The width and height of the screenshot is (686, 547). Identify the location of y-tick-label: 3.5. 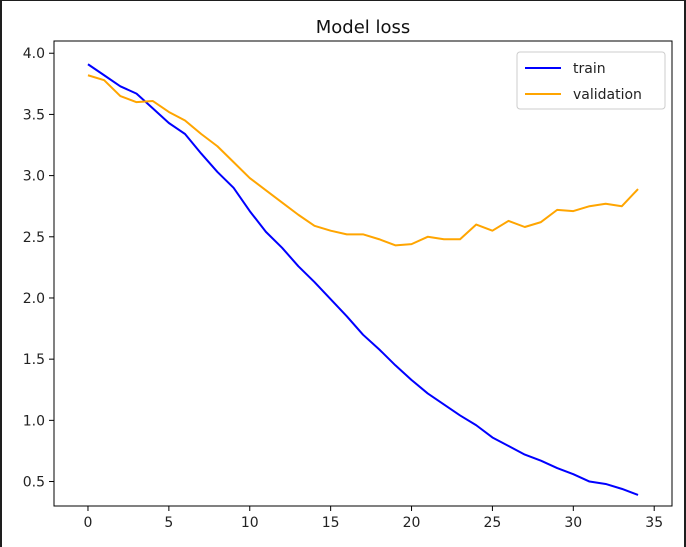
(34, 115).